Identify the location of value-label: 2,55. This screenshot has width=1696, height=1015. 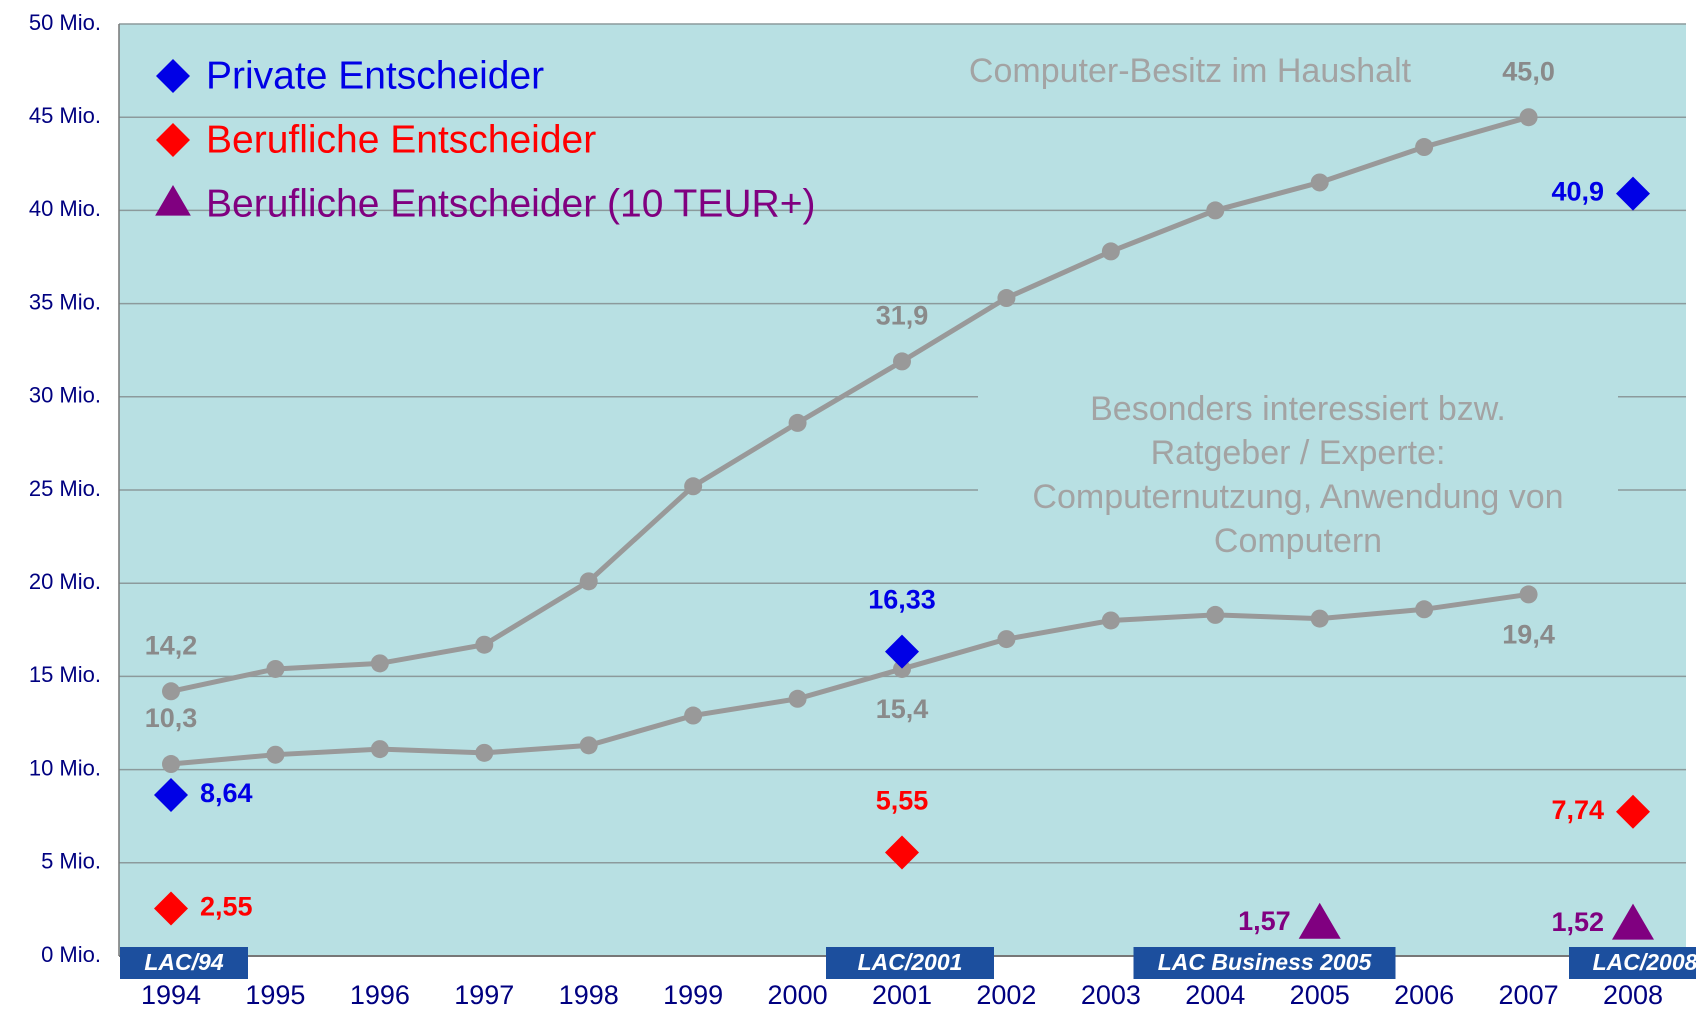
(226, 907).